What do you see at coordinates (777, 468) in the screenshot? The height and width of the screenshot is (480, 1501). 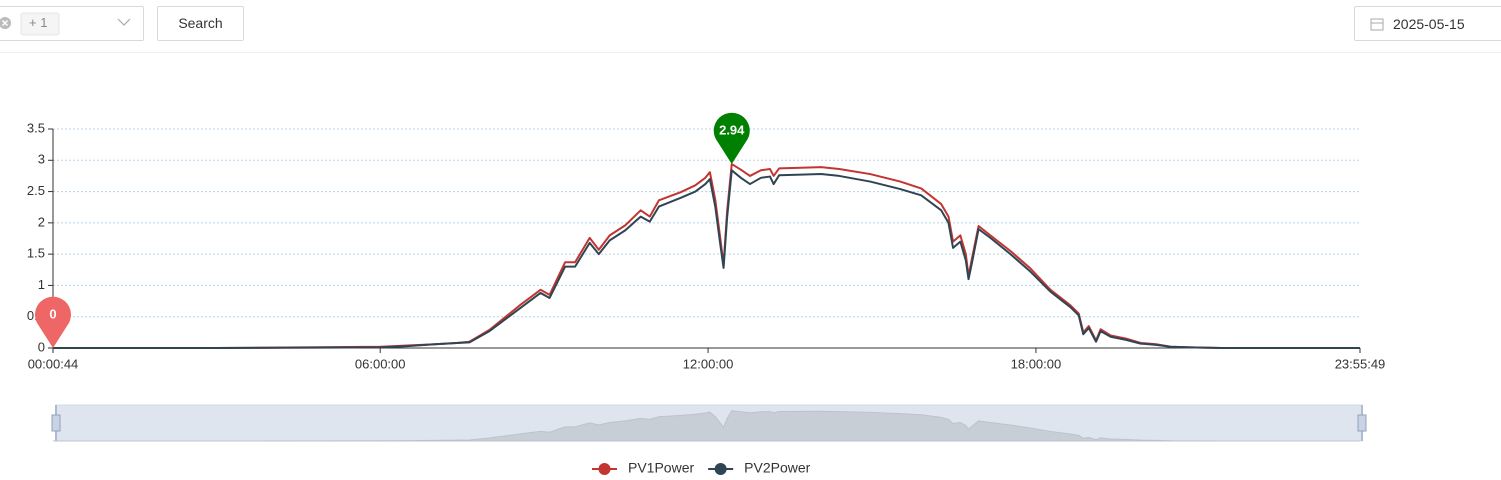 I see `legend-label: PV2Power` at bounding box center [777, 468].